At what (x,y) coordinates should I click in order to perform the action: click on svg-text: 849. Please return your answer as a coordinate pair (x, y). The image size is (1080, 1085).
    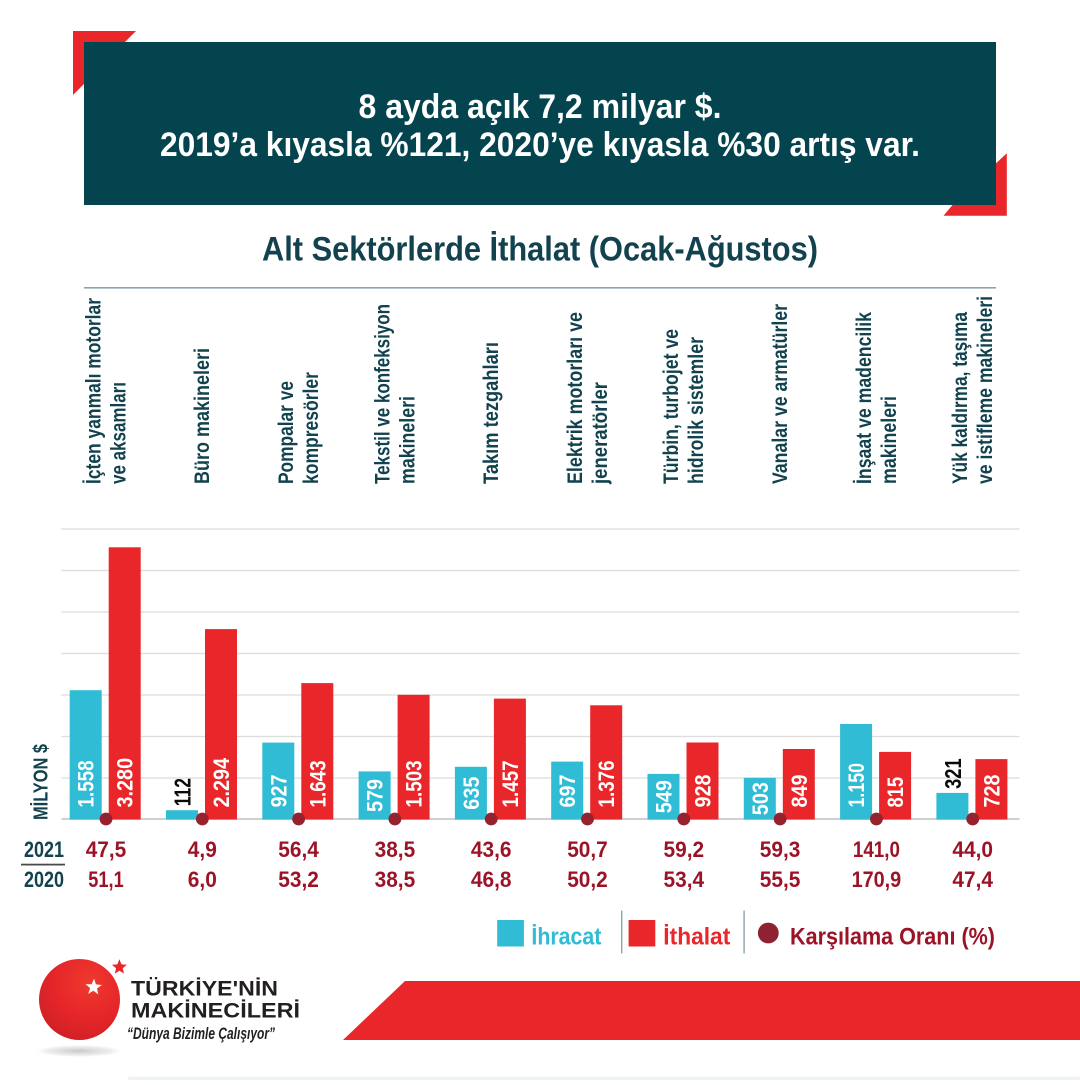
    Looking at the image, I should click on (799, 790).